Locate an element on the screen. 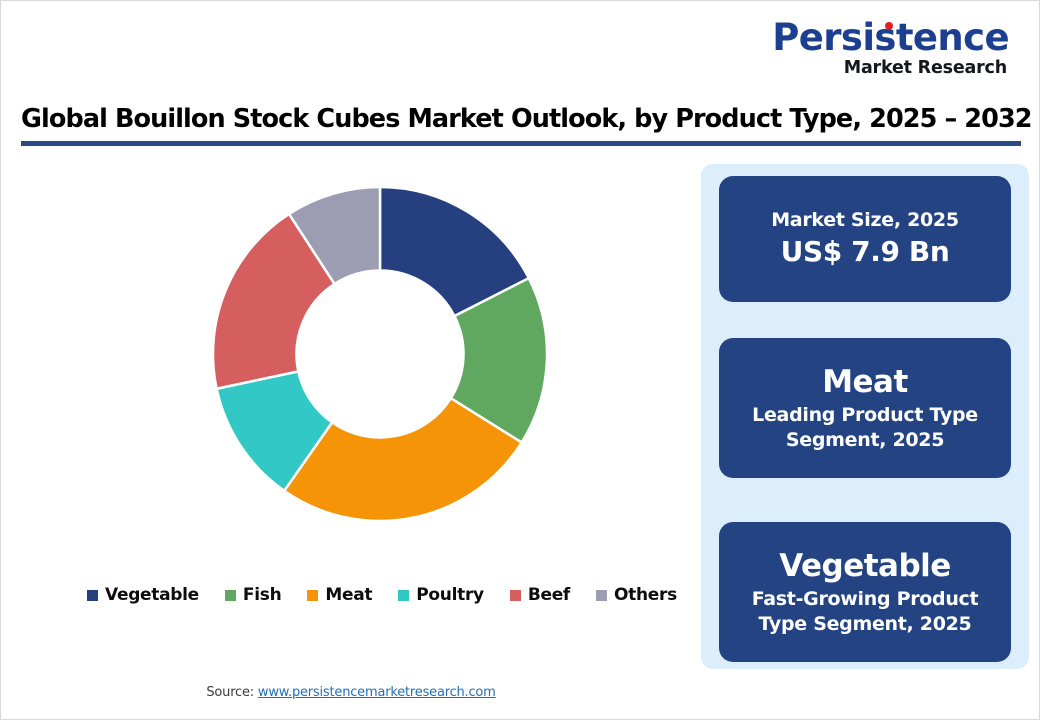  stat-card-market-size: Market Size, 2025 US$ 7.9 Bn is located at coordinates (865, 239).